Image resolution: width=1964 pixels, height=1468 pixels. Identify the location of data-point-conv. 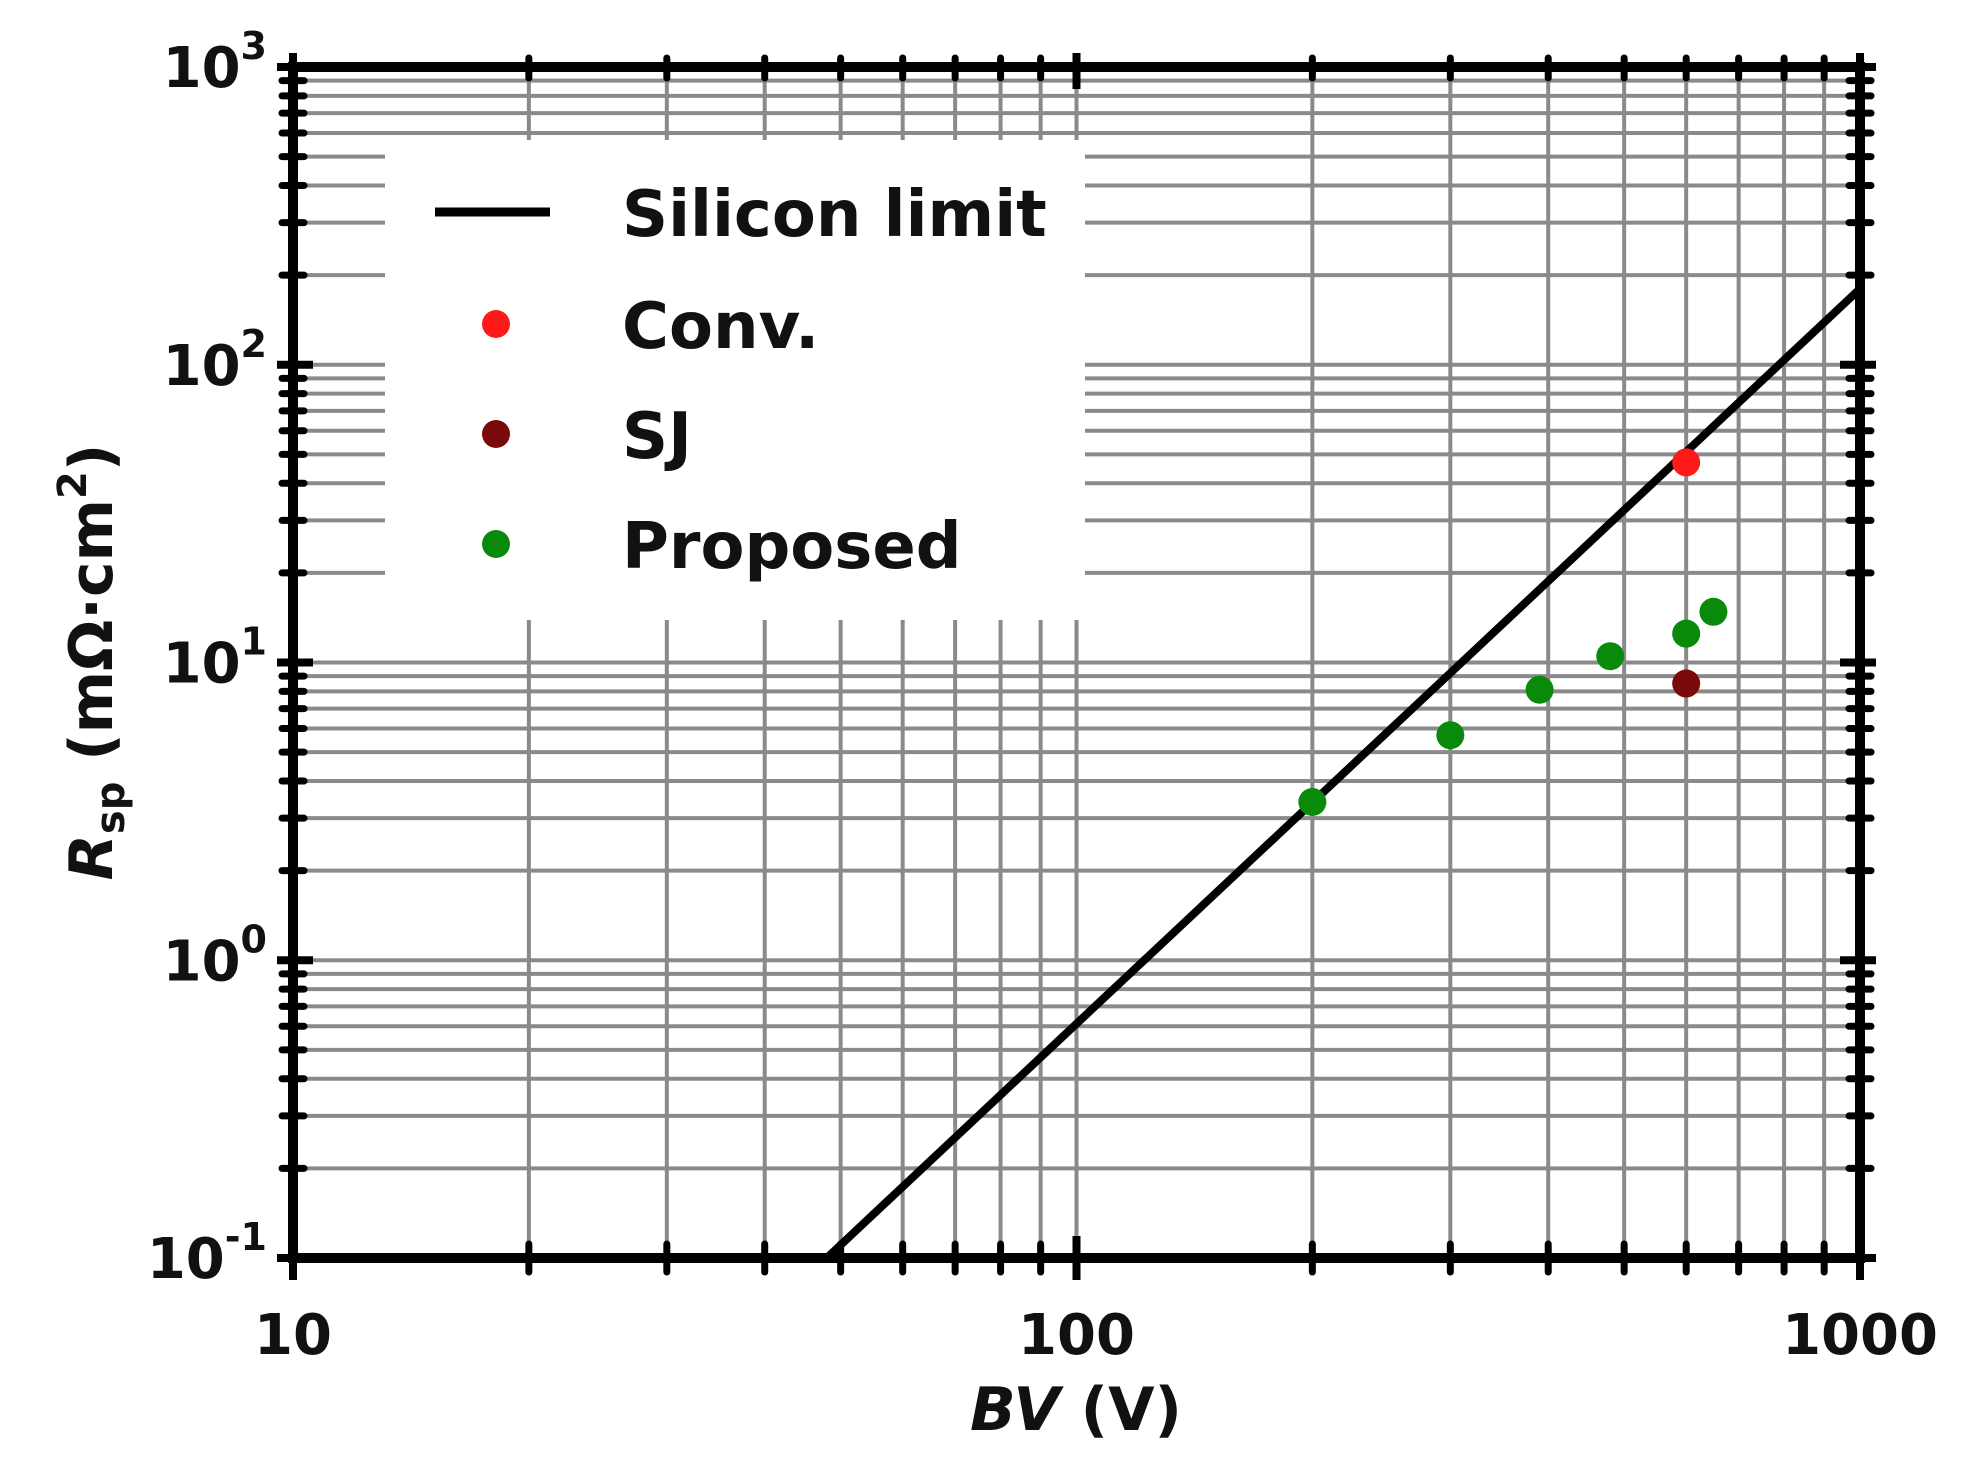
(1686, 462).